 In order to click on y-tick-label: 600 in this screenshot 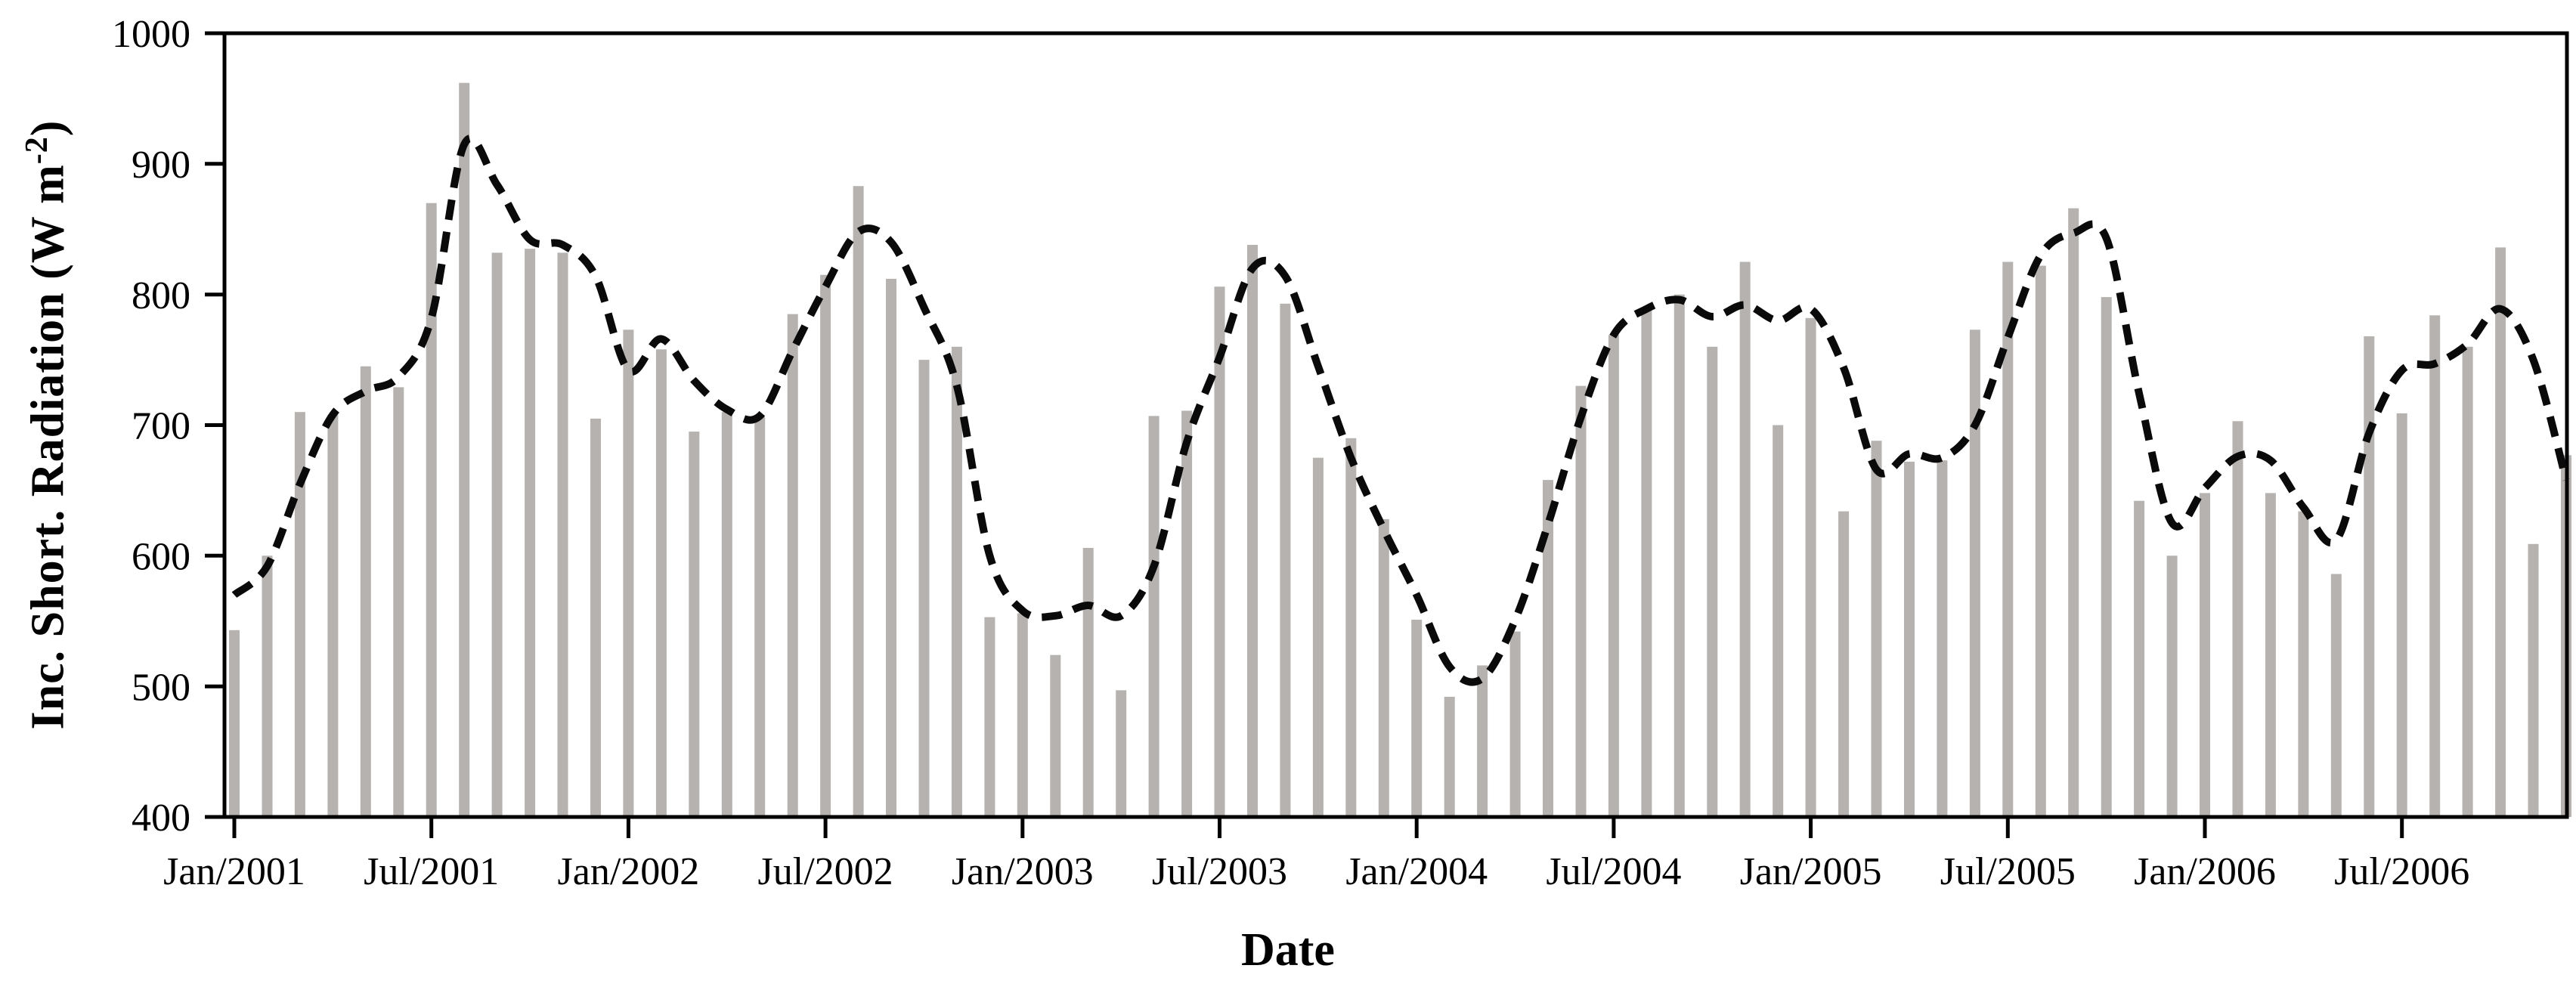, I will do `click(161, 557)`.